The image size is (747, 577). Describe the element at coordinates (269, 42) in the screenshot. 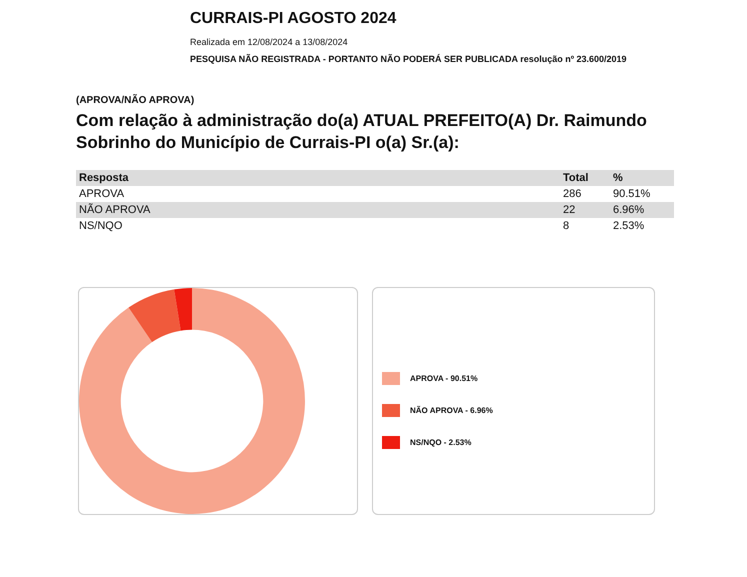

I see `text: Realizada em 12/08/2024 a 13/08/2024` at that location.